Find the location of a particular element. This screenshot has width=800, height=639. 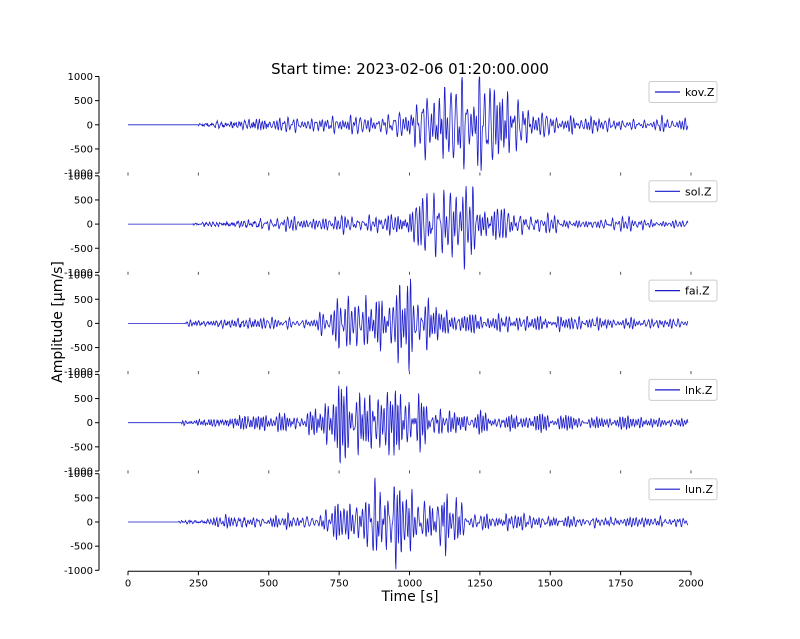

panel-fai-Z: -1000 -500 0 500 1000 fai.Z is located at coordinates (391, 324).